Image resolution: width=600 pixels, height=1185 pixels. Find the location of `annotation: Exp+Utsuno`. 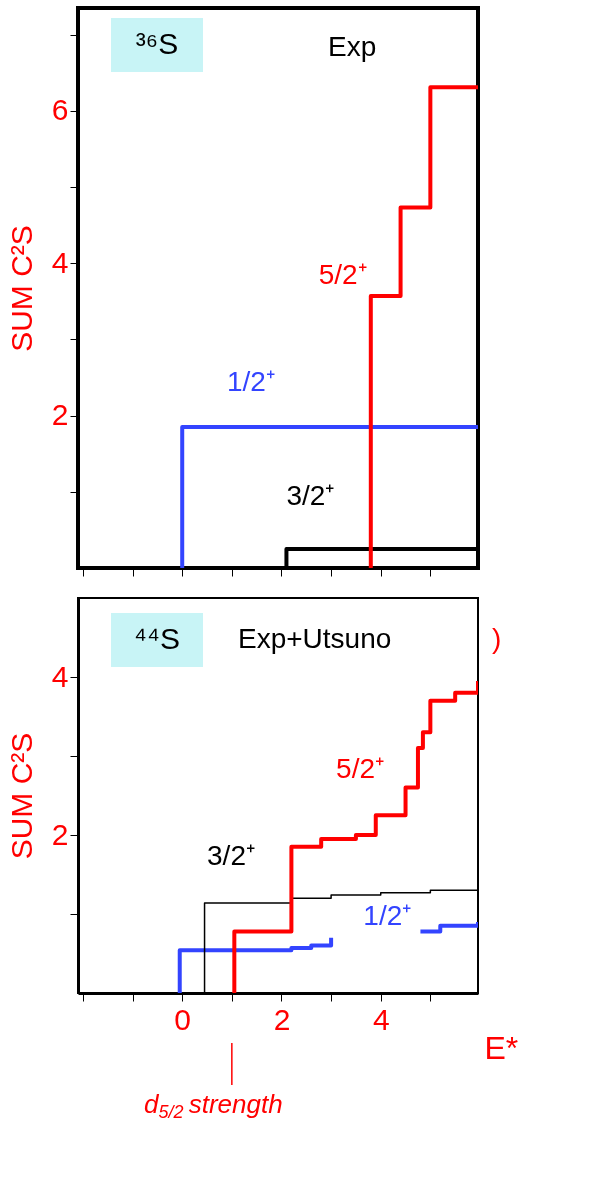

annotation: Exp+Utsuno is located at coordinates (315, 638).